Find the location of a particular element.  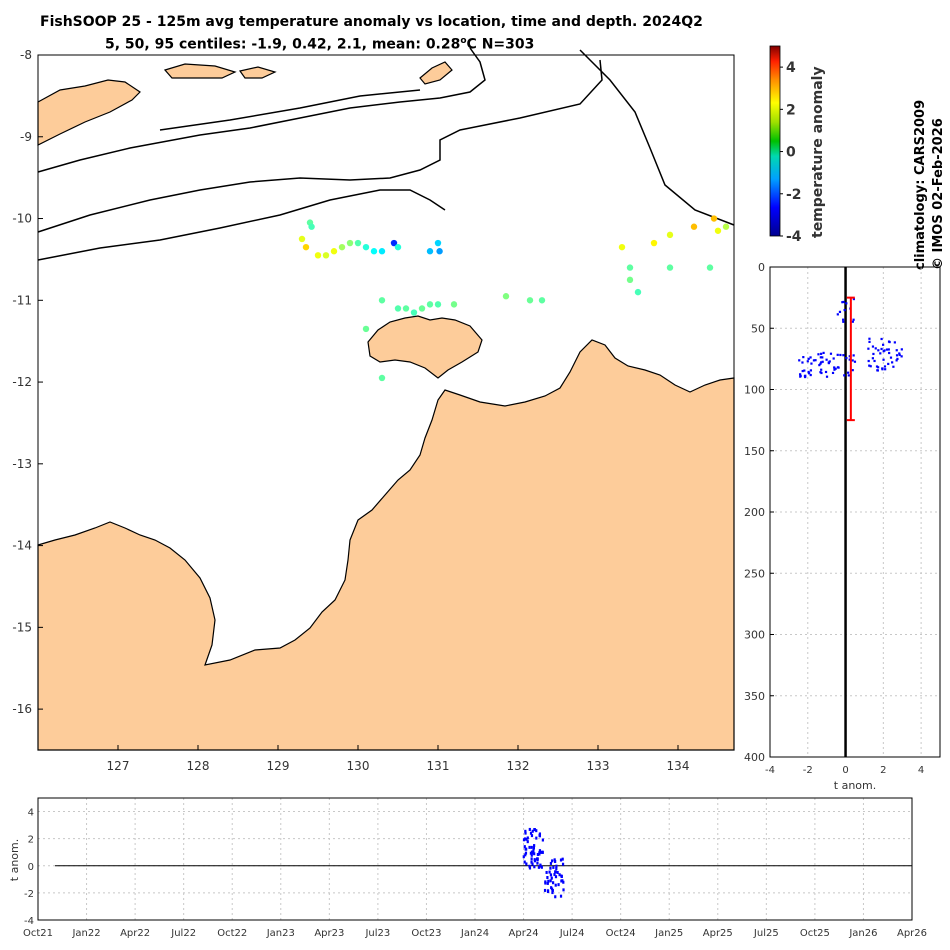

depth-ticks: -4 -2 0 2 4 0 50 100 150 200 250 300 350 400 is located at coordinates (834, 518).